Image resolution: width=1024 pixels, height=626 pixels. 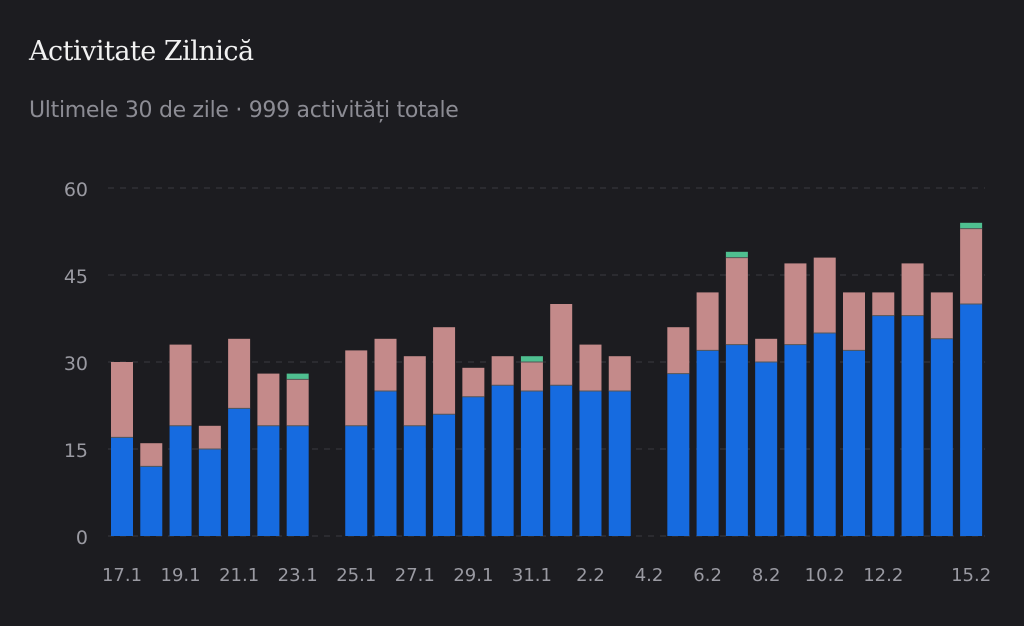 I want to click on bar-segment-29.1-s1, so click(x=473, y=382).